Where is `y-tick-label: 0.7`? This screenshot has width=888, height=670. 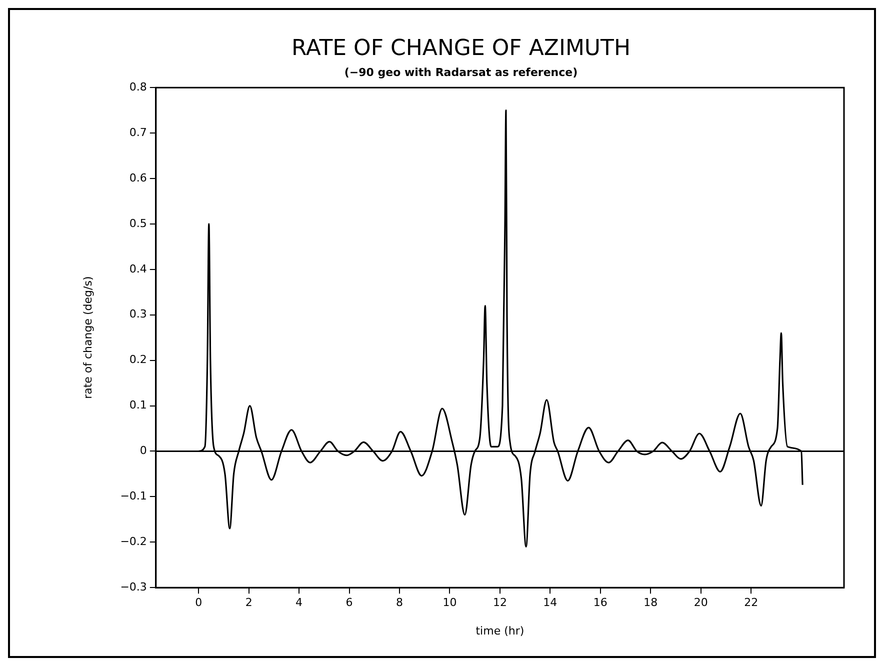 y-tick-label: 0.7 is located at coordinates (138, 132).